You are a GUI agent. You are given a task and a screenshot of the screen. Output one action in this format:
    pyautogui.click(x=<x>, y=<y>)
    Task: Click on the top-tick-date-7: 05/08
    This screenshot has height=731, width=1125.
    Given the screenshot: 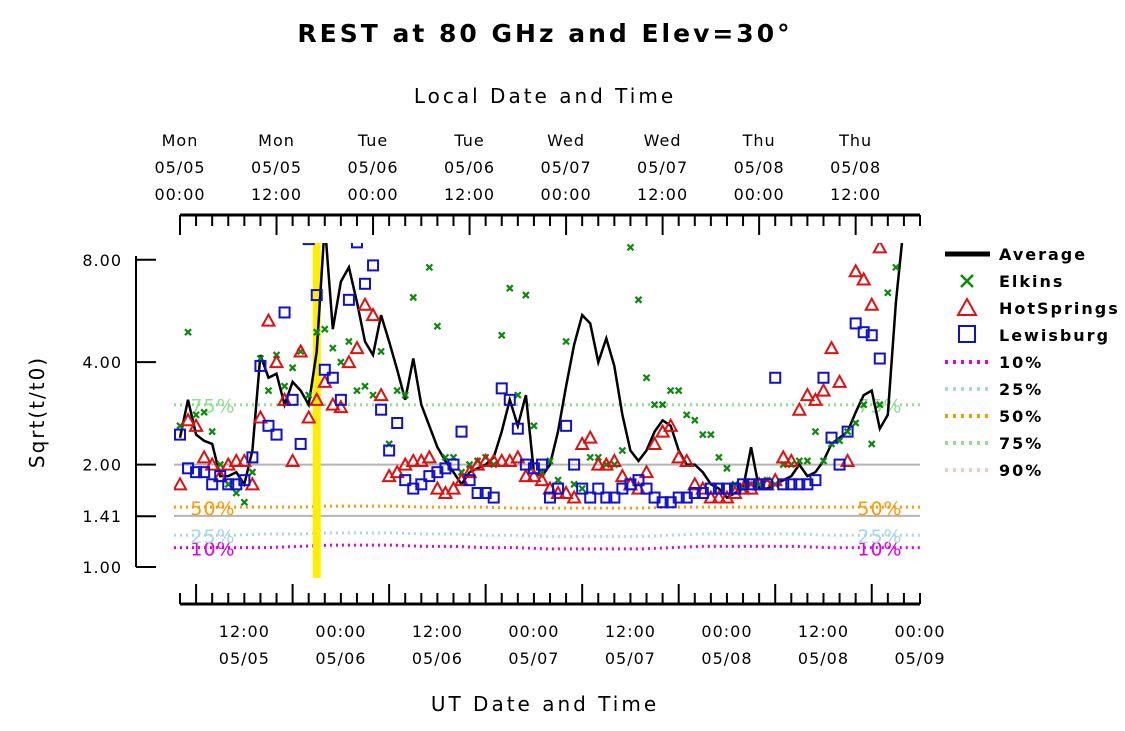 What is the action you would take?
    pyautogui.click(x=855, y=167)
    